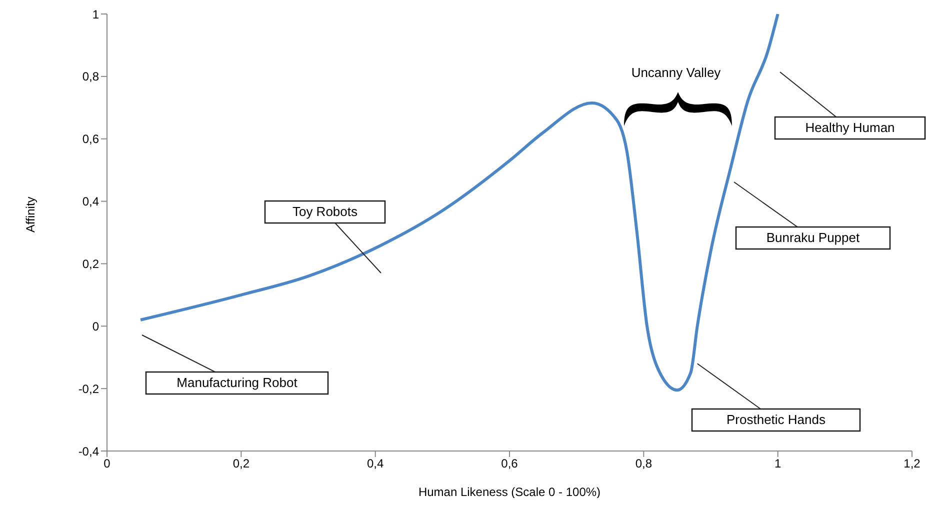 This screenshot has height=506, width=926. What do you see at coordinates (776, 419) in the screenshot?
I see `annotation: Prosthetic Hands` at bounding box center [776, 419].